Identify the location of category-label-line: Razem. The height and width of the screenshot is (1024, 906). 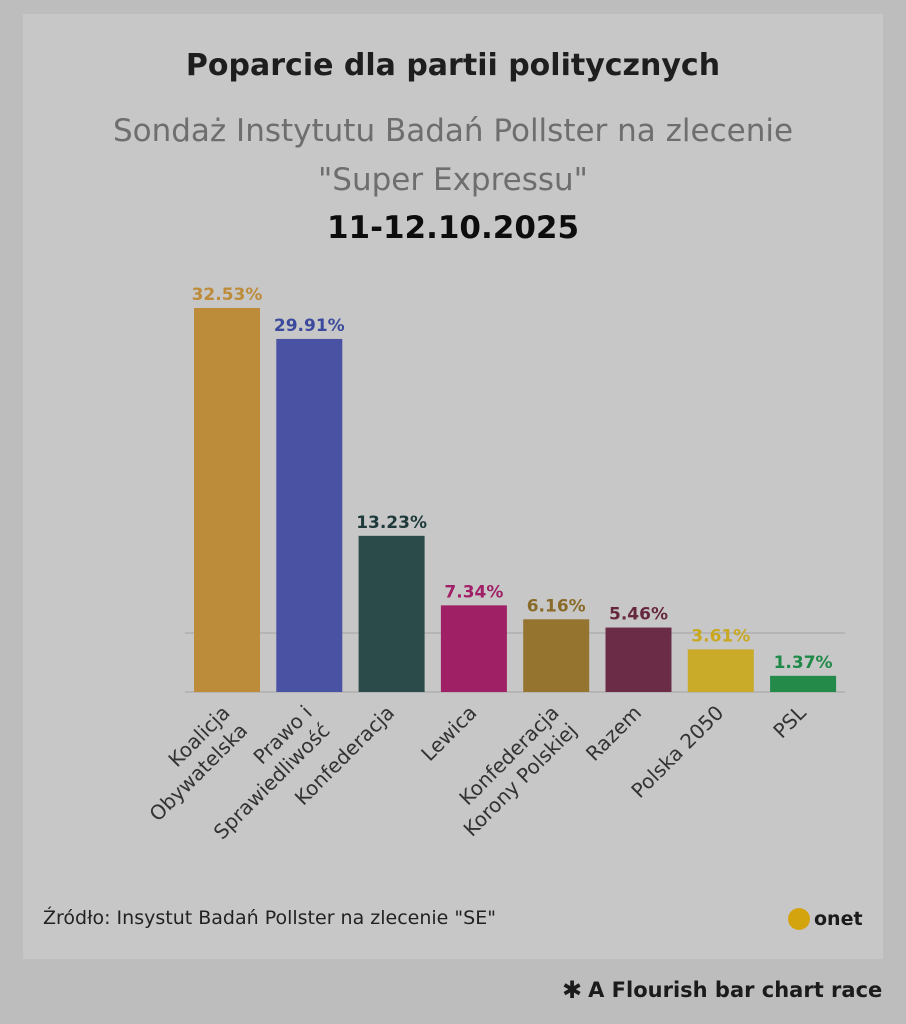
(613, 733).